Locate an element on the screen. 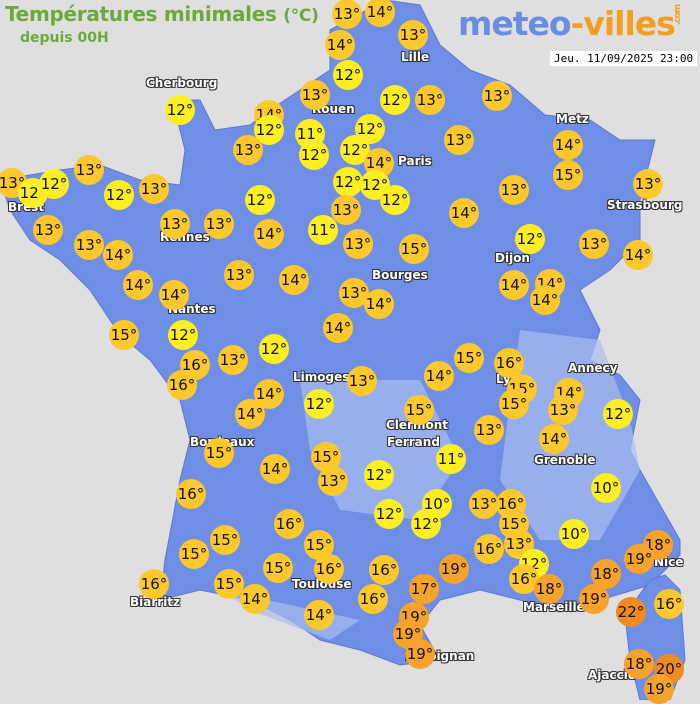 The height and width of the screenshot is (704, 700). city-label-paris: Paris is located at coordinates (415, 161).